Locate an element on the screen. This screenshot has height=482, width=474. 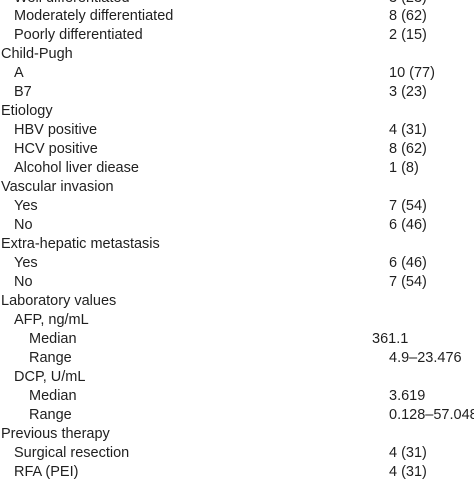
section-header: Child-Pugh is located at coordinates (237, 54).